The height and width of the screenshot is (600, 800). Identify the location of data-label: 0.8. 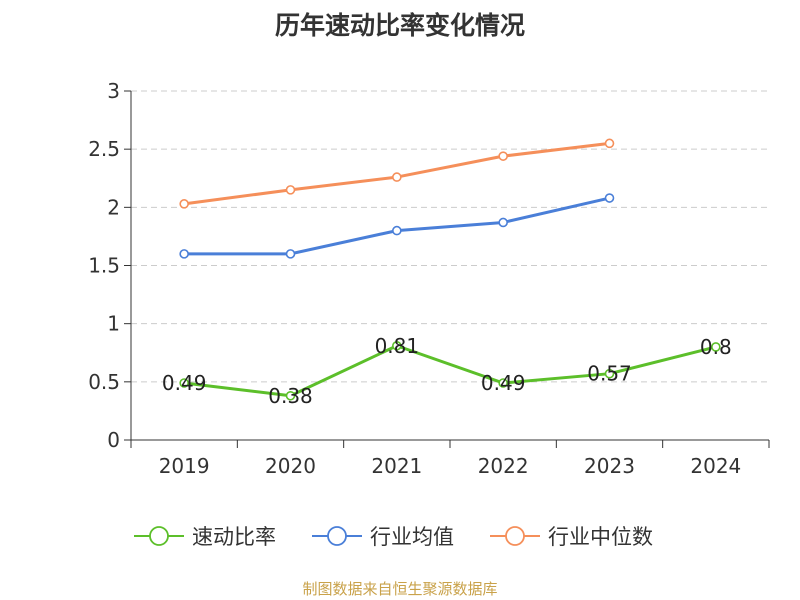
(716, 347).